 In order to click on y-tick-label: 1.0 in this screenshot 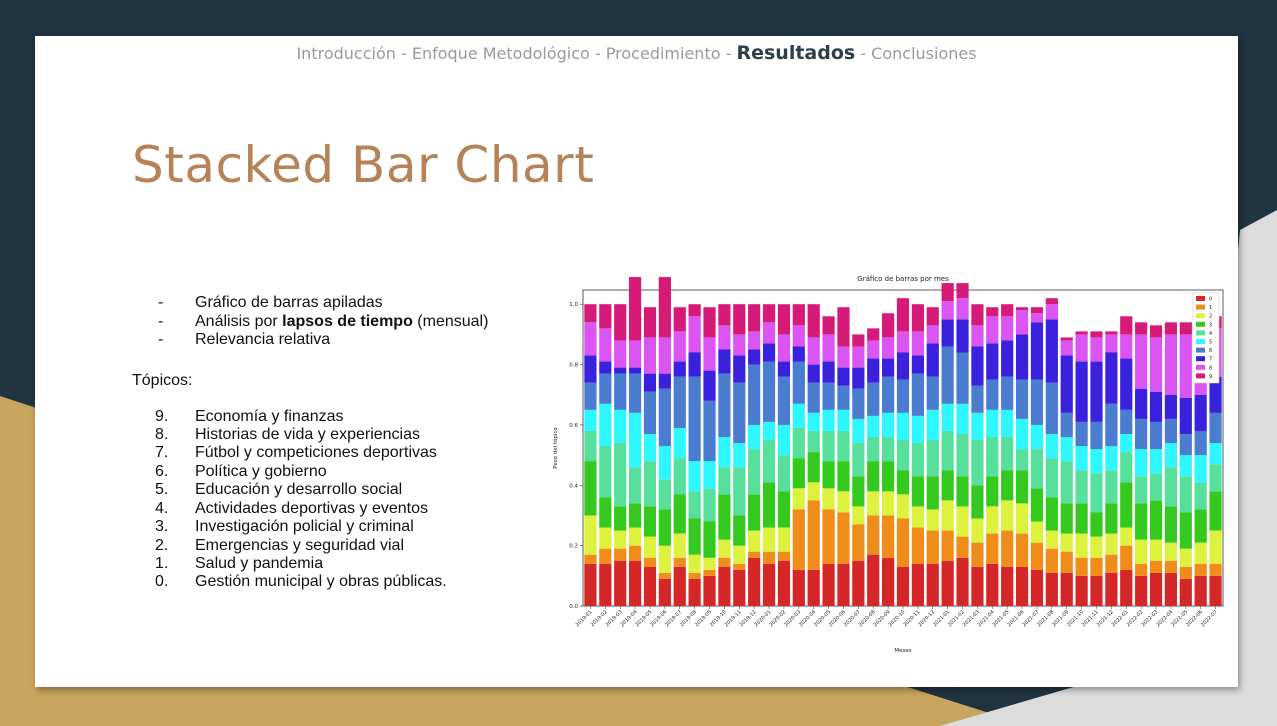, I will do `click(573, 305)`.